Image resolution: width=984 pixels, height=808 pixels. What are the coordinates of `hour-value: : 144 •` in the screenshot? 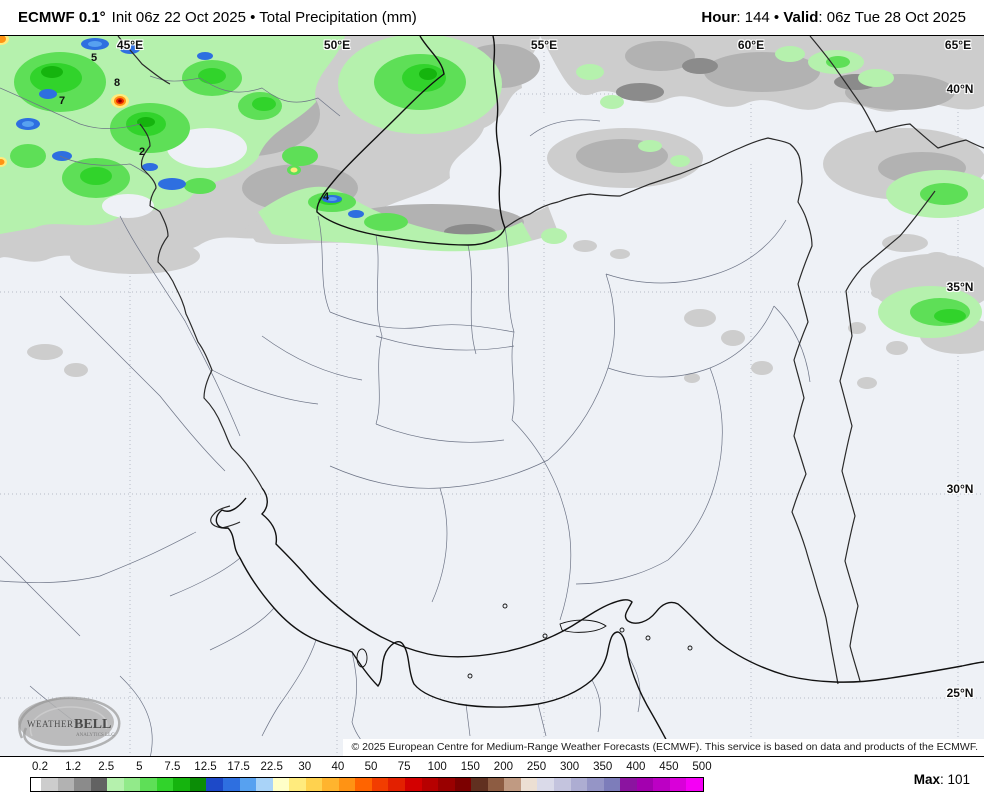 It's located at (760, 17).